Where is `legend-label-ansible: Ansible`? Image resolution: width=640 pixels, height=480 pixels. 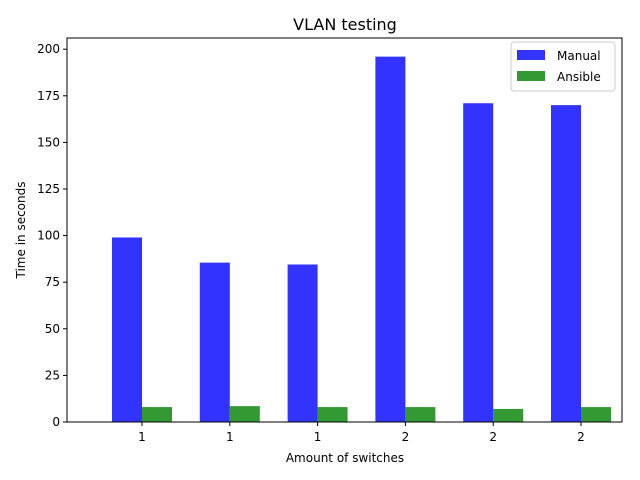
legend-label-ansible: Ansible is located at coordinates (579, 77).